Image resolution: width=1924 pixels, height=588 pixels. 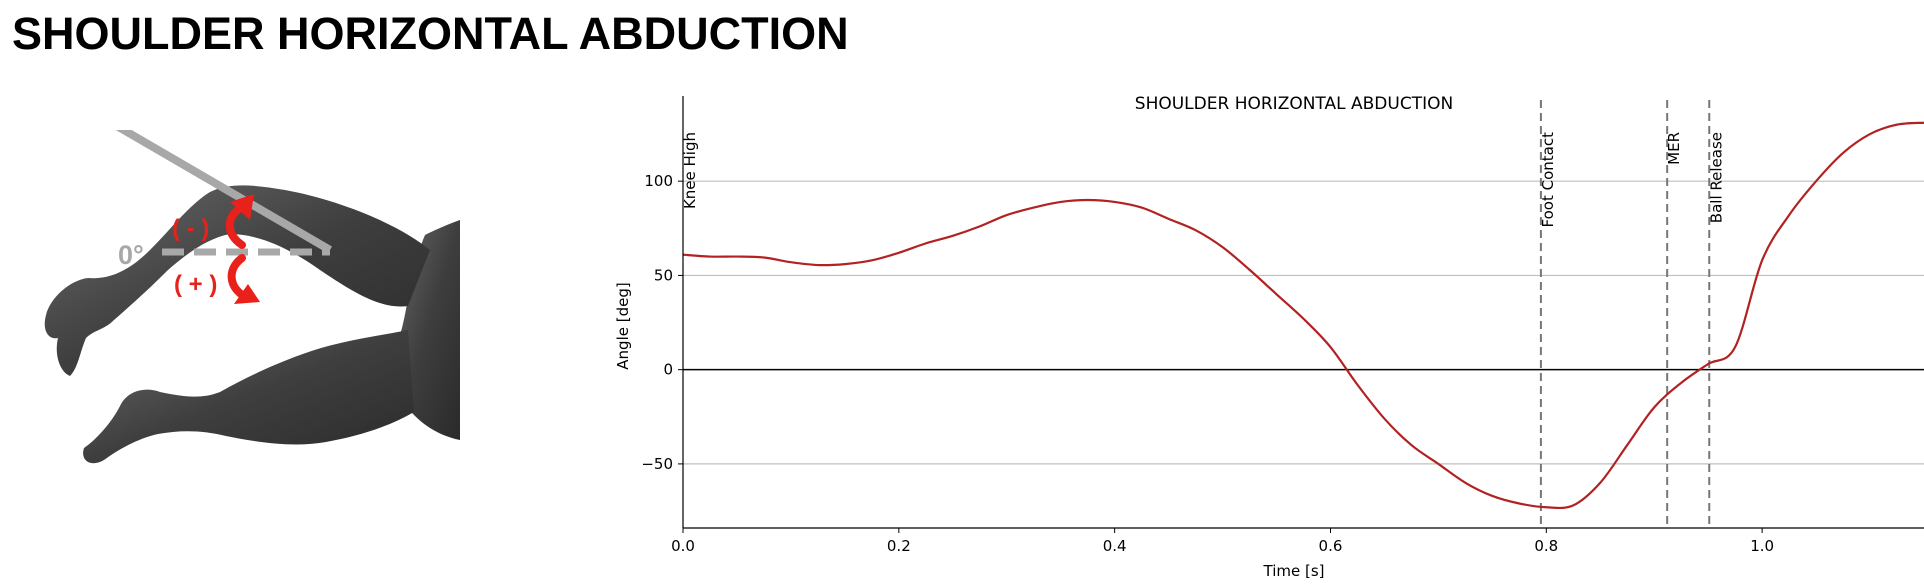 What do you see at coordinates (235, 226) in the screenshot?
I see `minus-direction-arrow` at bounding box center [235, 226].